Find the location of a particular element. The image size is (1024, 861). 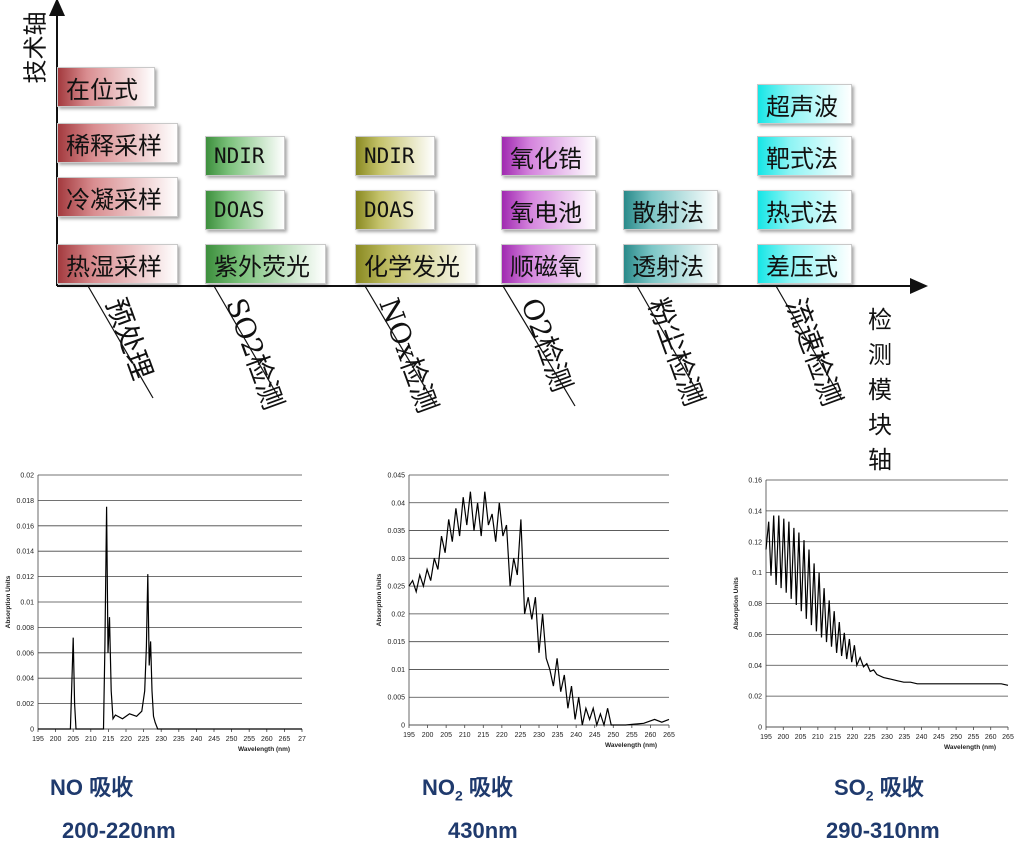

method-box-thermal: 热式法 is located at coordinates (804, 210).